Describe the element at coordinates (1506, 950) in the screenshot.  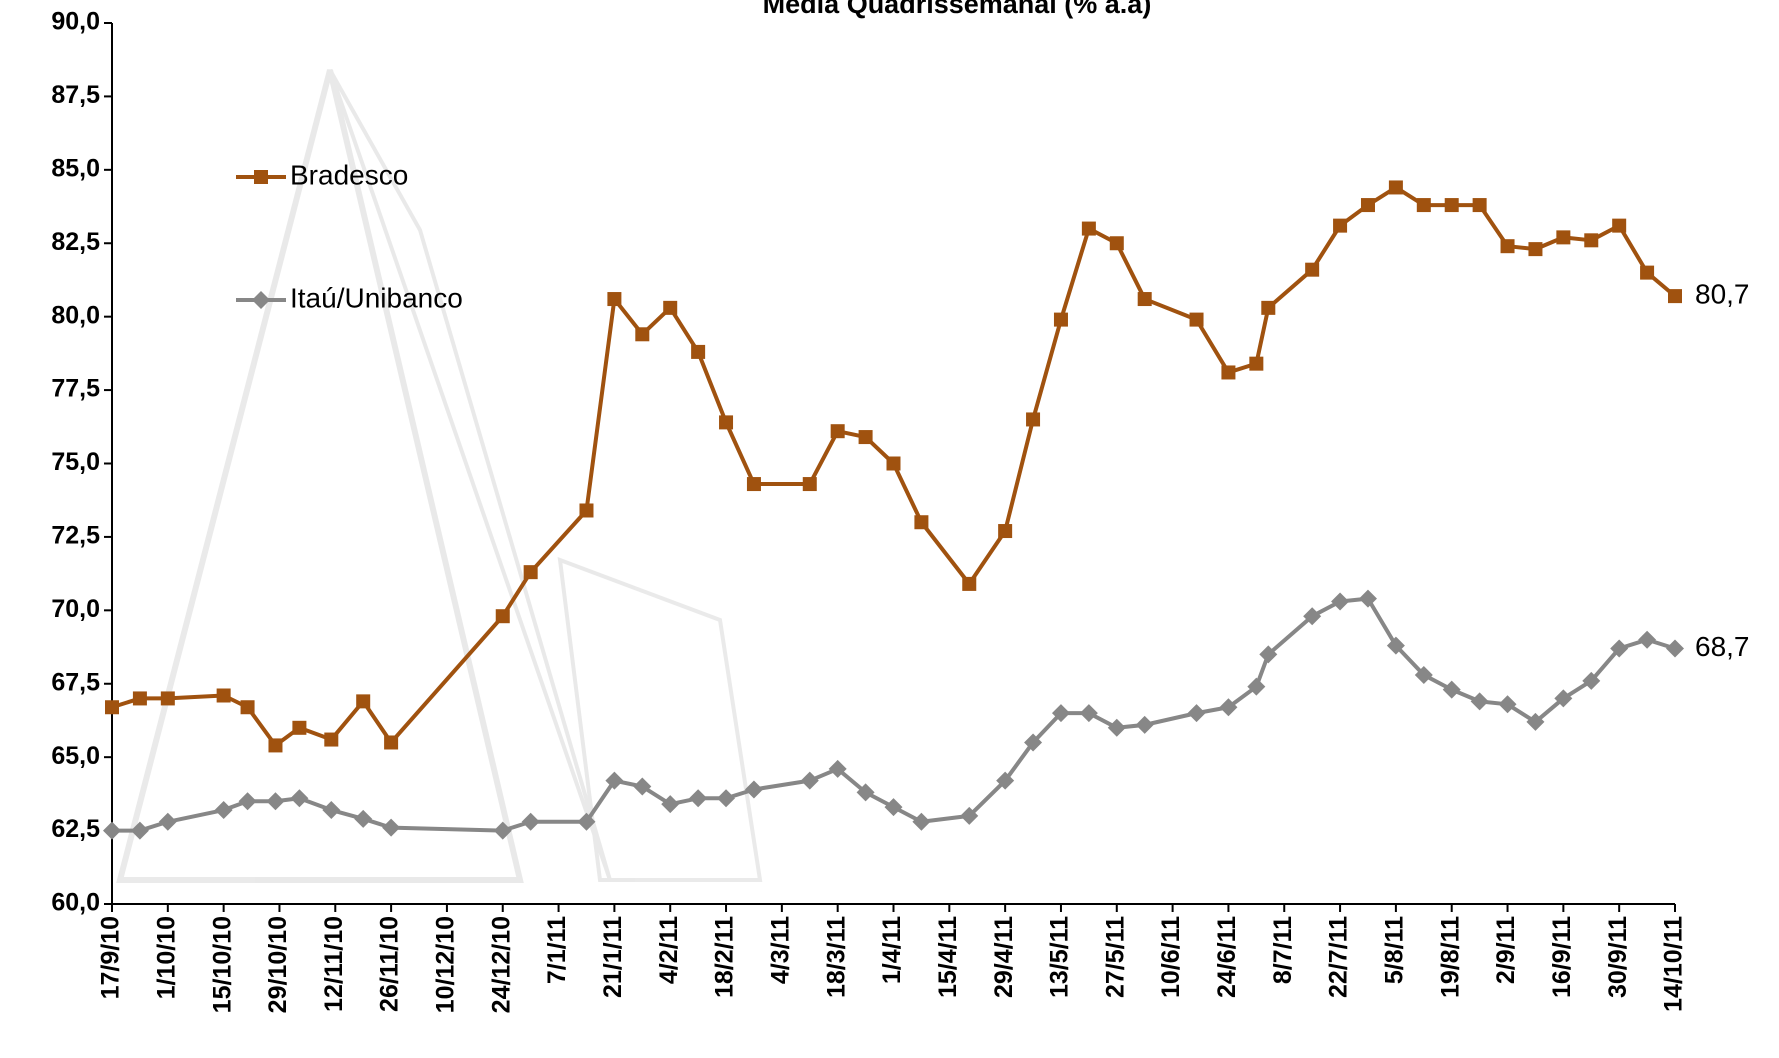
I see `x-tick-label: 2/9/11` at that location.